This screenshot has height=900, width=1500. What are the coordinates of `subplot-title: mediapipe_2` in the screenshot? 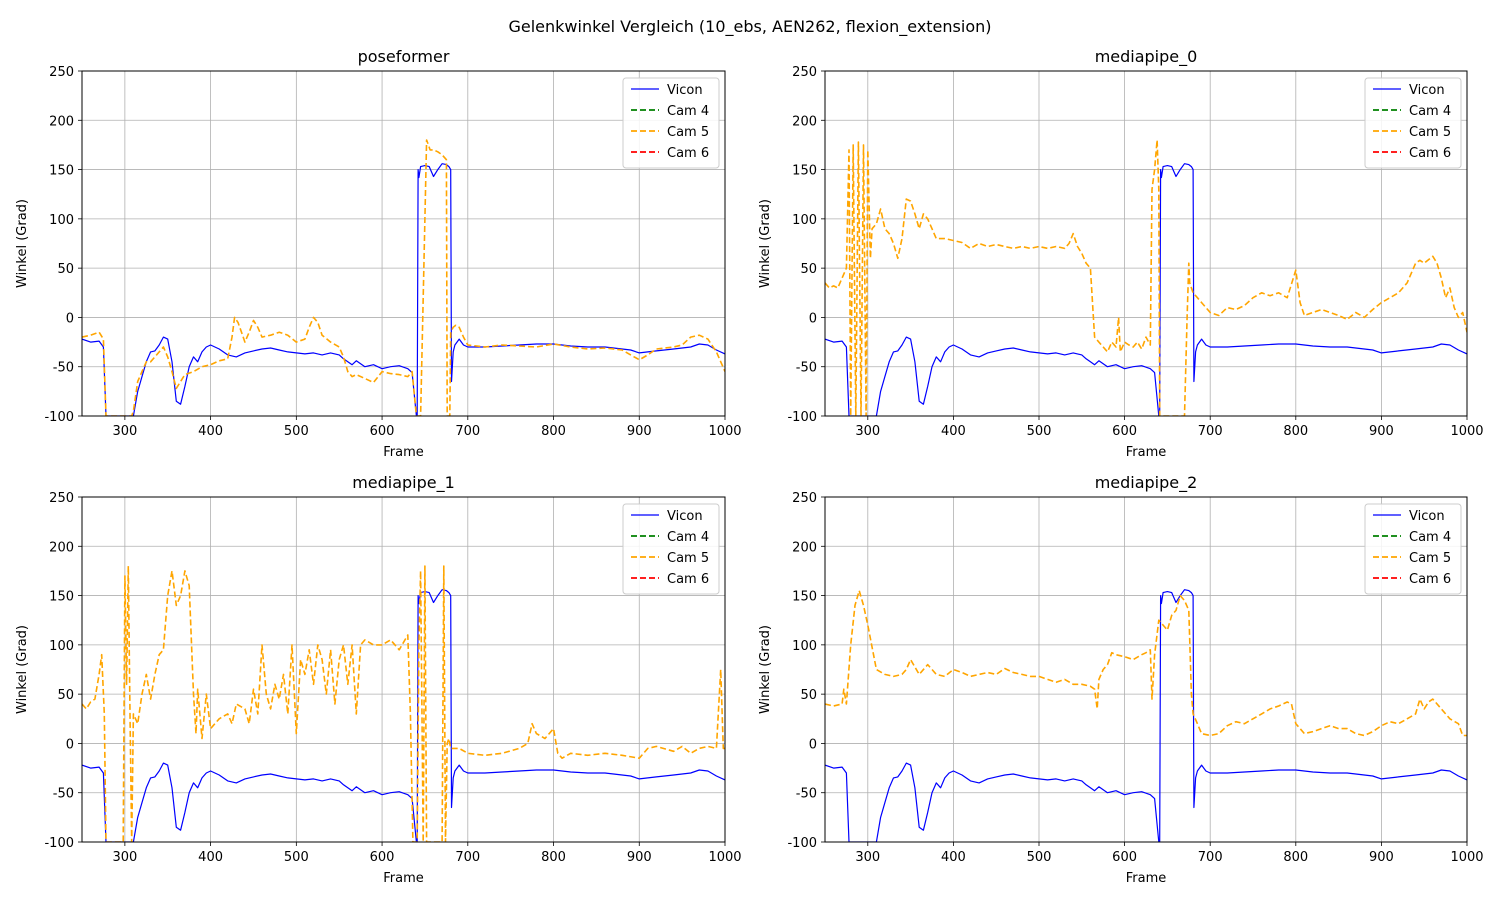 It's located at (1146, 483).